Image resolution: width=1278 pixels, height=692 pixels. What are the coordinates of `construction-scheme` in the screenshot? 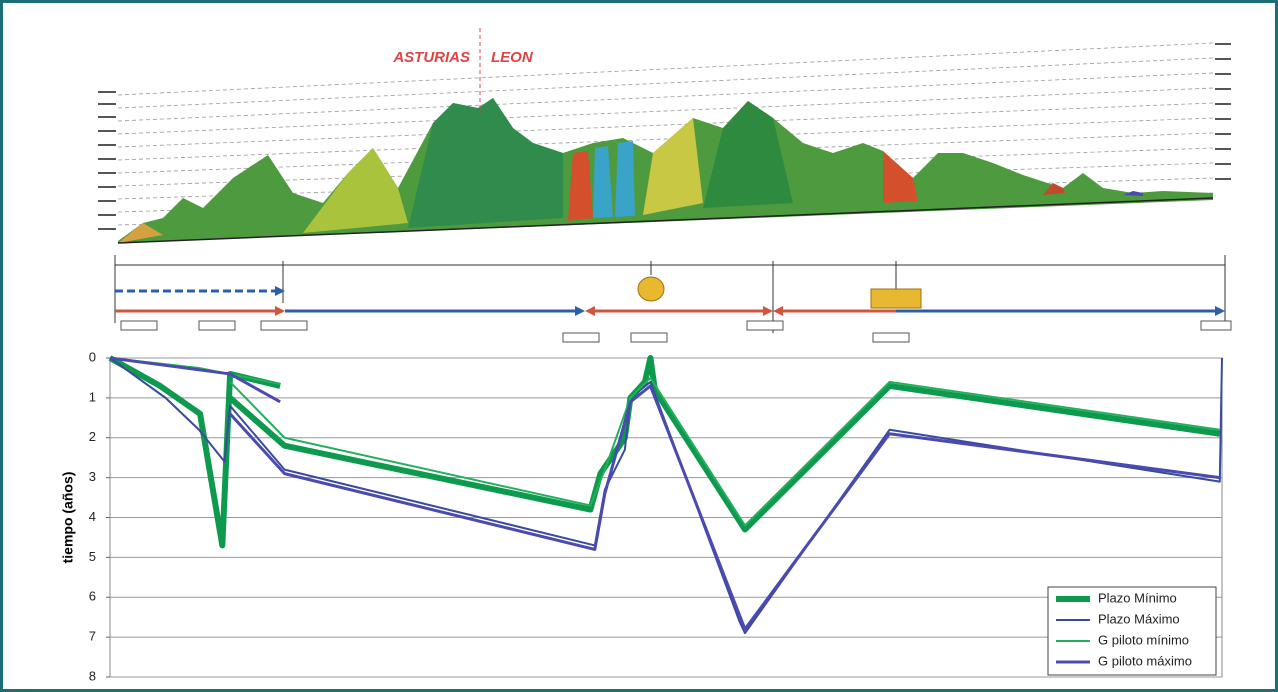 It's located at (673, 299).